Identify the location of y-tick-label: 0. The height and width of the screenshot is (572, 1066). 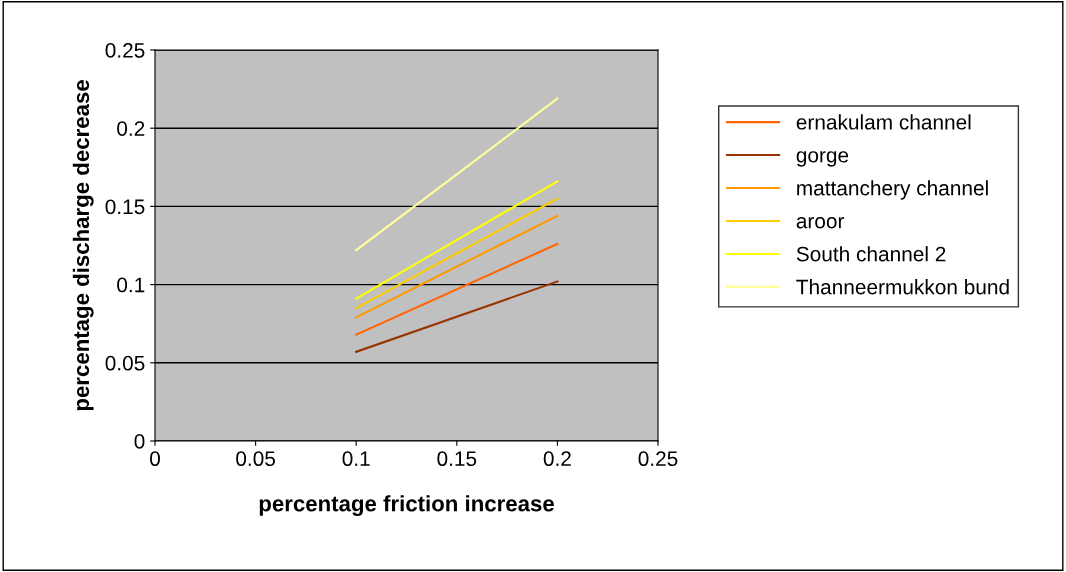
(139, 441).